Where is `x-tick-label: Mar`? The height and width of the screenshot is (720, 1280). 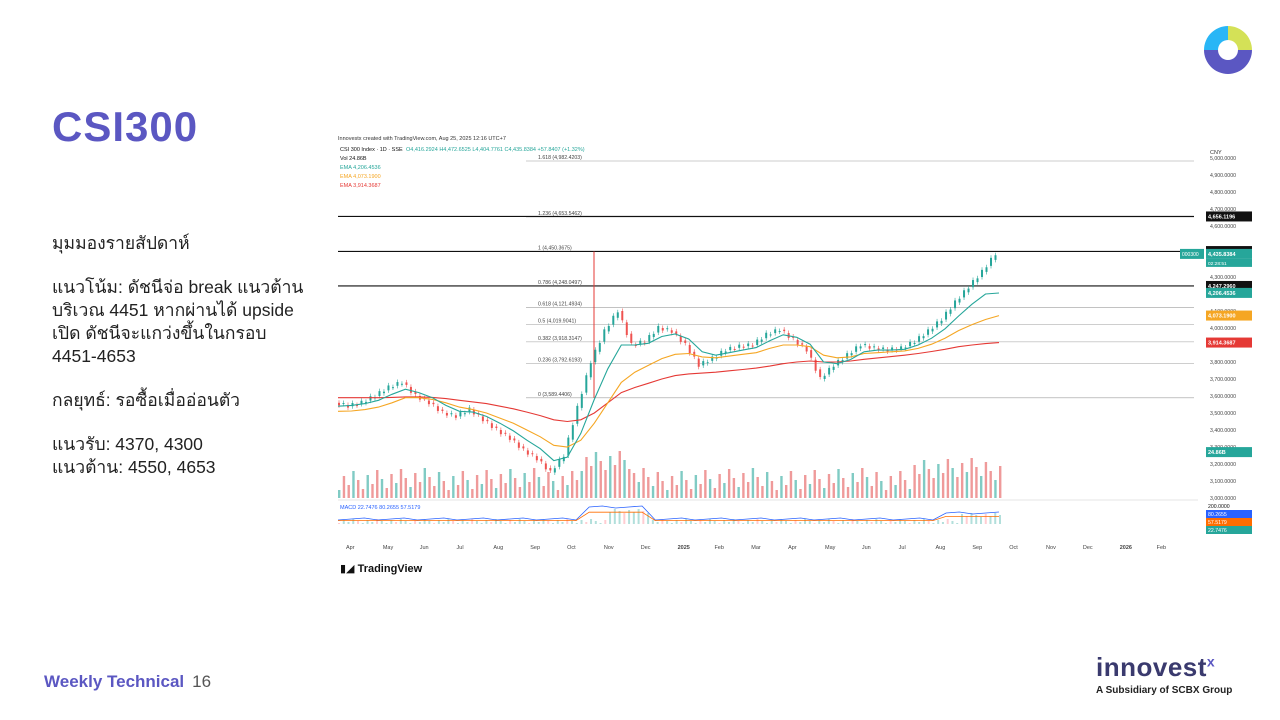 x-tick-label: Mar is located at coordinates (756, 548).